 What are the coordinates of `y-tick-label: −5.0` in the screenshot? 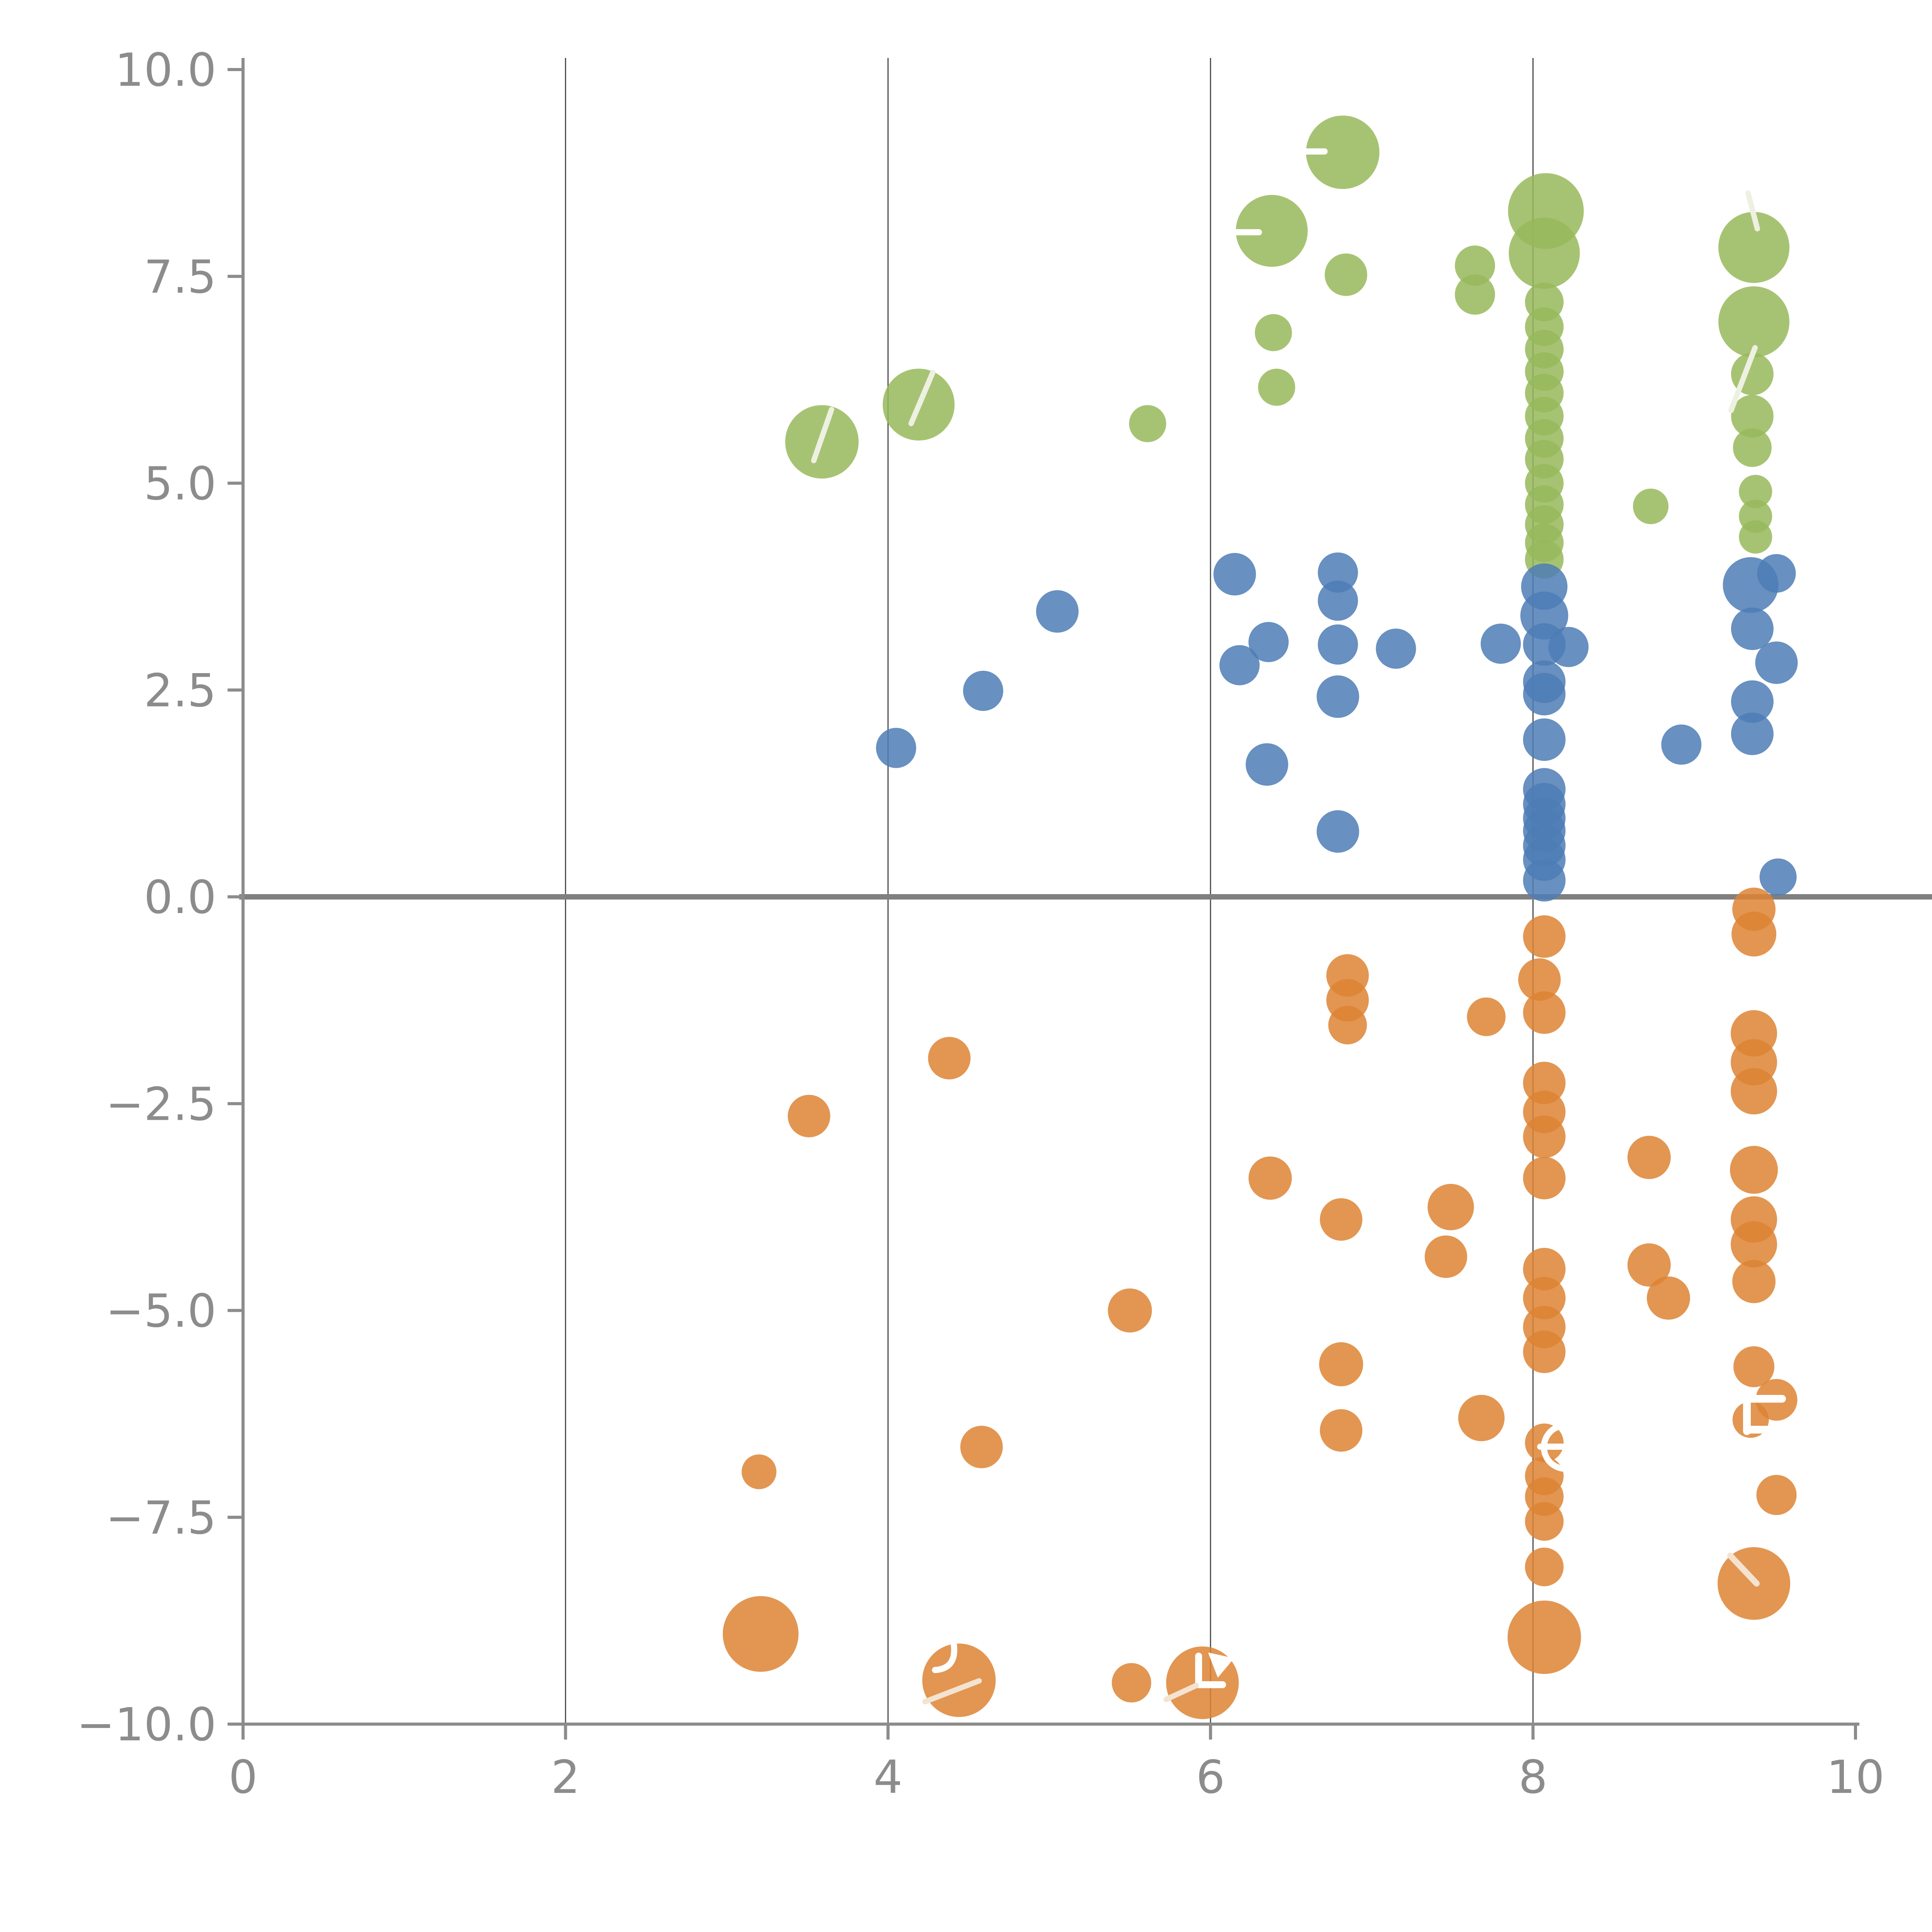 It's located at (160, 1311).